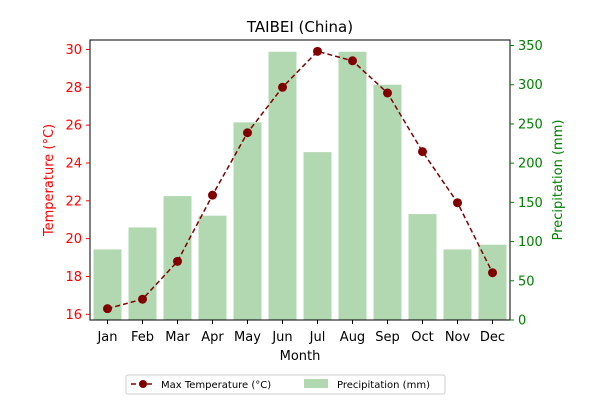  Describe the element at coordinates (530, 203) in the screenshot. I see `y-right-tick-label: 150` at that location.